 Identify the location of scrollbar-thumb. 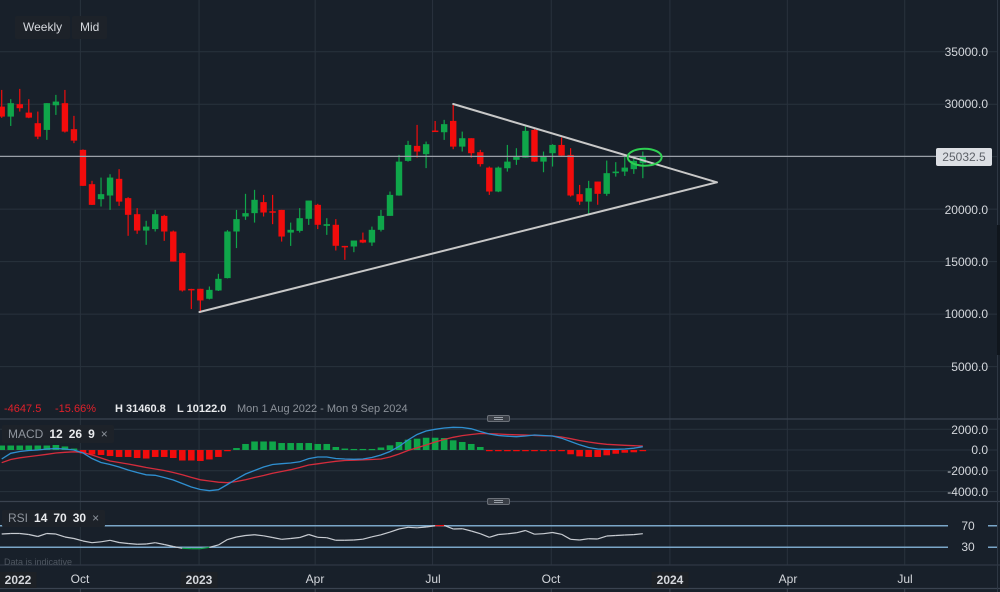
(998, 290).